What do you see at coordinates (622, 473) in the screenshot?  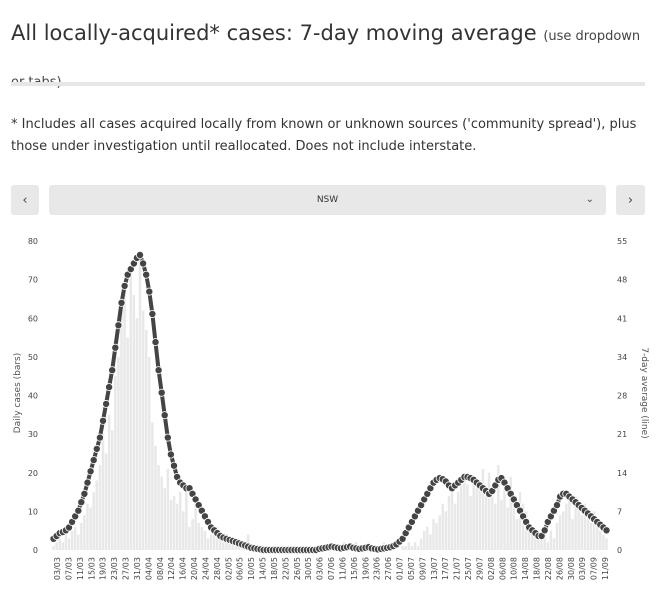 I see `right-tick-label: 14` at bounding box center [622, 473].